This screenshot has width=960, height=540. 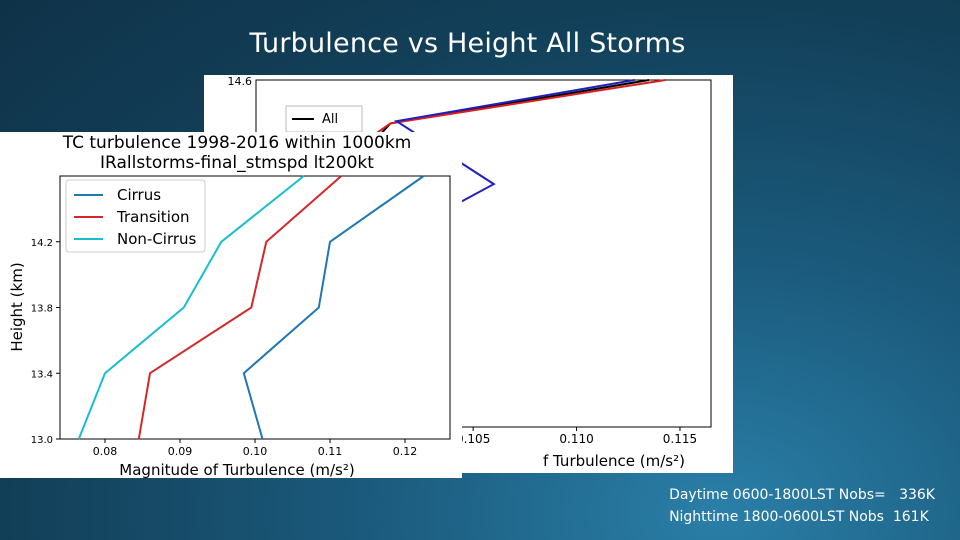 What do you see at coordinates (153, 217) in the screenshot?
I see `legend-label-transition: Transition` at bounding box center [153, 217].